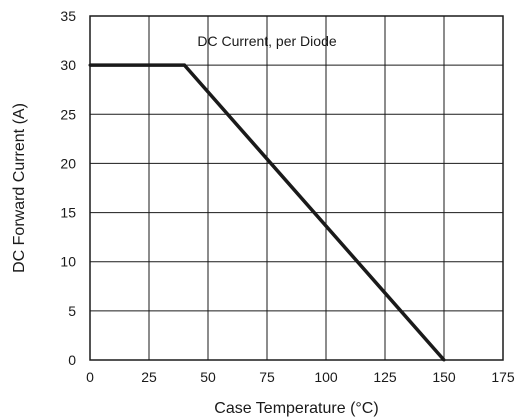 This screenshot has height=419, width=530. I want to click on x-tick-label: 25, so click(149, 377).